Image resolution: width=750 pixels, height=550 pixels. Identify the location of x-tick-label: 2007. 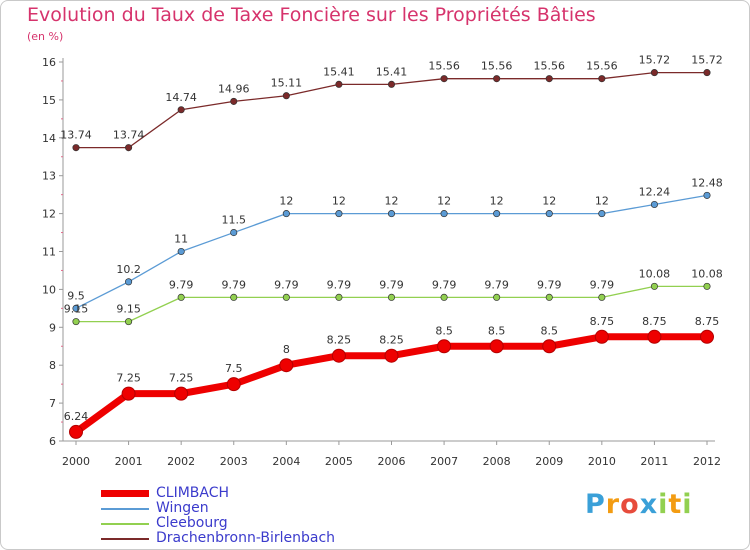
(444, 461).